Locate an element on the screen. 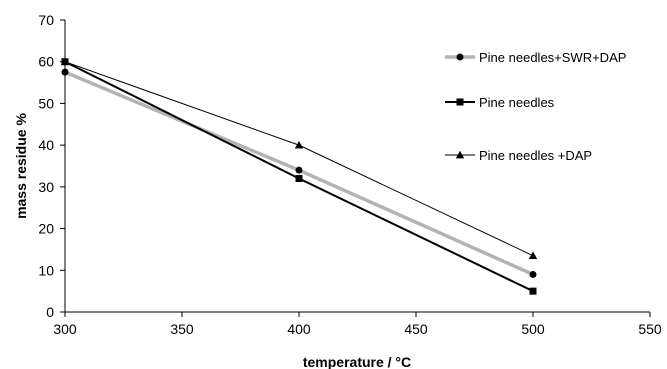  y-tick-label: 40 is located at coordinates (46, 145).